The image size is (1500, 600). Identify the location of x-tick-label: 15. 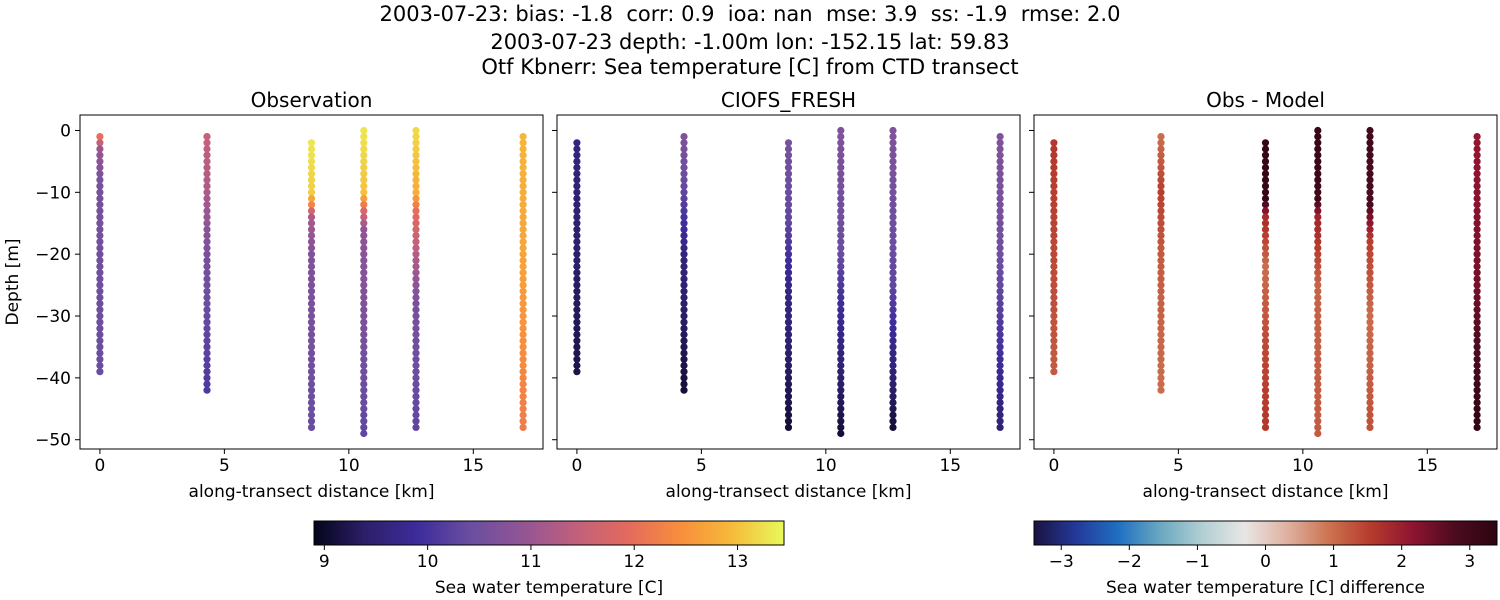
(473, 466).